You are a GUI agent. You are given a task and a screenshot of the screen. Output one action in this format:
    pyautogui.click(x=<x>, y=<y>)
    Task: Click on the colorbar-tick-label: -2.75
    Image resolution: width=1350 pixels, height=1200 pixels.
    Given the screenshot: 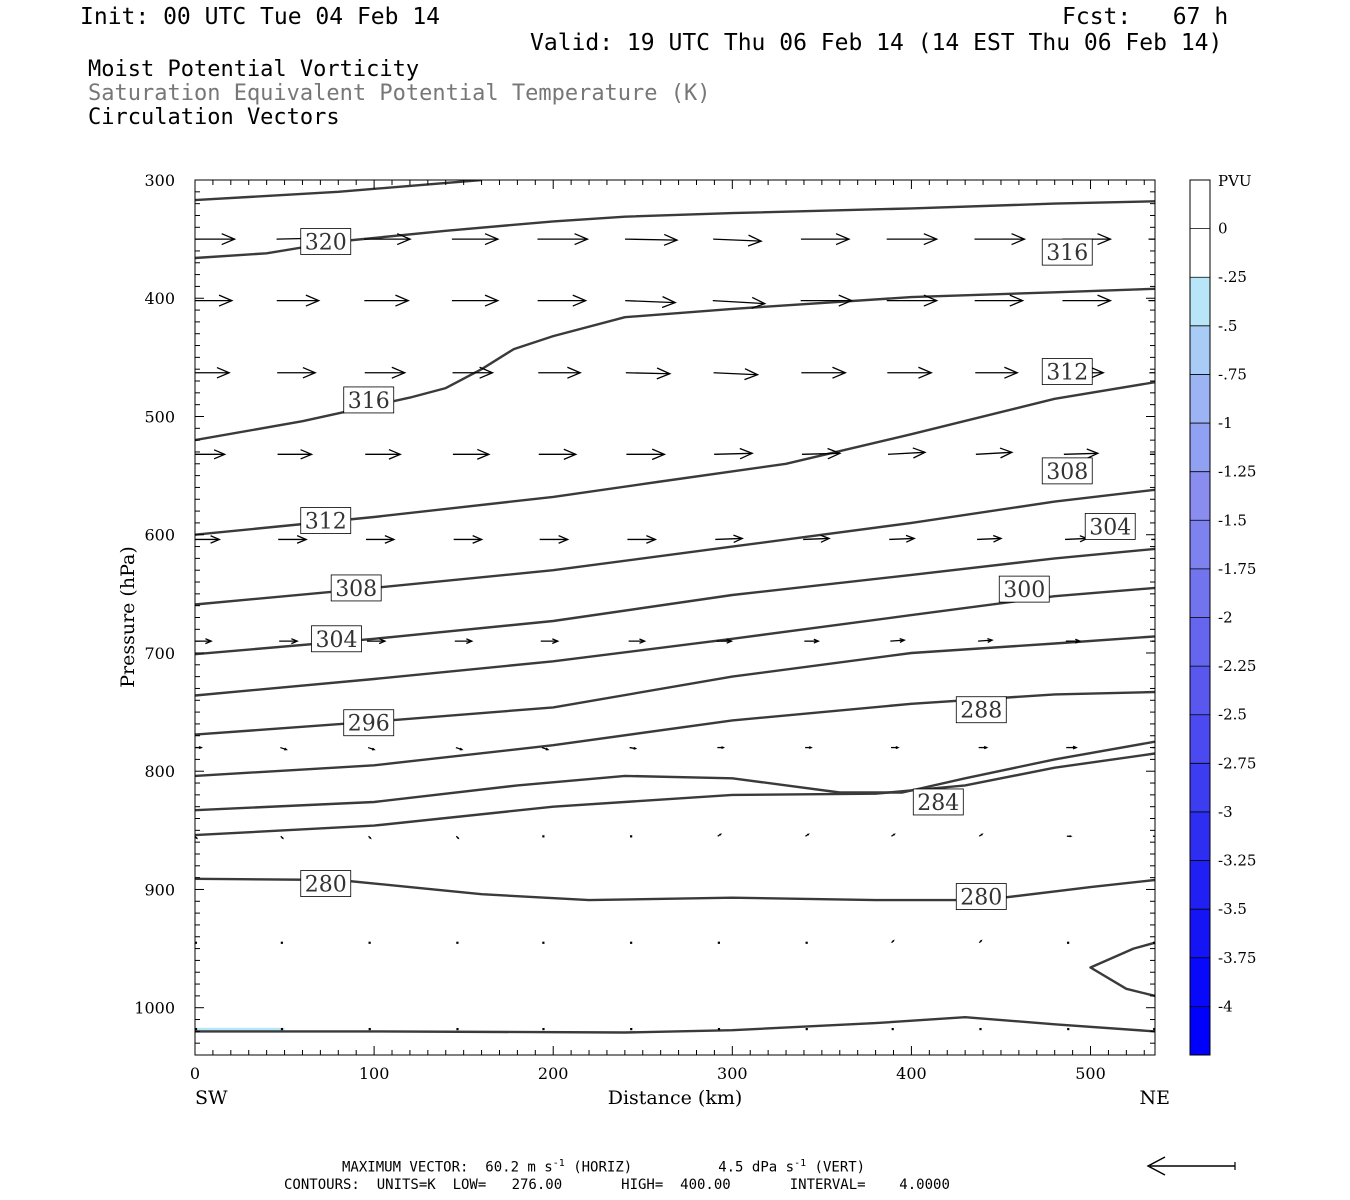 What is the action you would take?
    pyautogui.click(x=1237, y=763)
    